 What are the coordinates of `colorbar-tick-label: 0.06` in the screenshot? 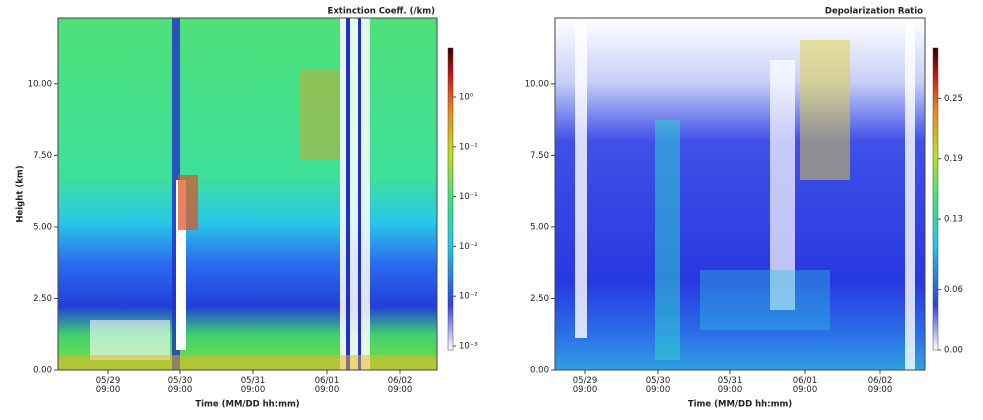 It's located at (953, 290).